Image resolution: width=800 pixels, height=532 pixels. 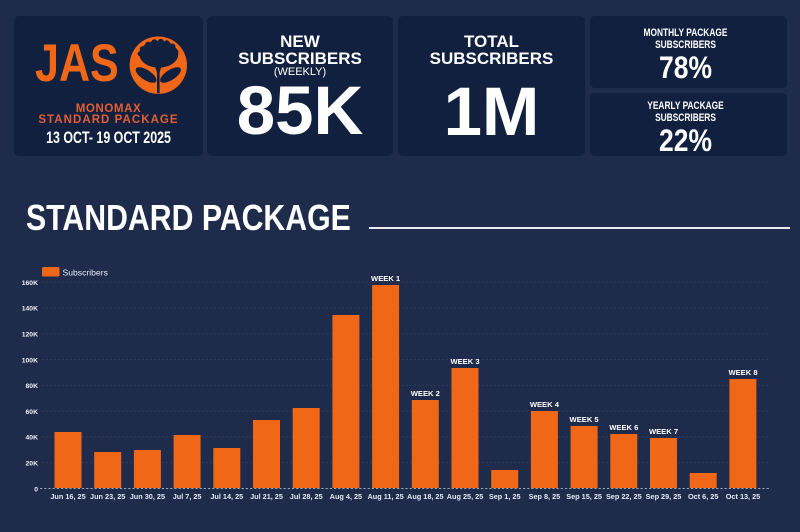 What do you see at coordinates (545, 496) in the screenshot?
I see `svg-text: Sep 8, 25` at bounding box center [545, 496].